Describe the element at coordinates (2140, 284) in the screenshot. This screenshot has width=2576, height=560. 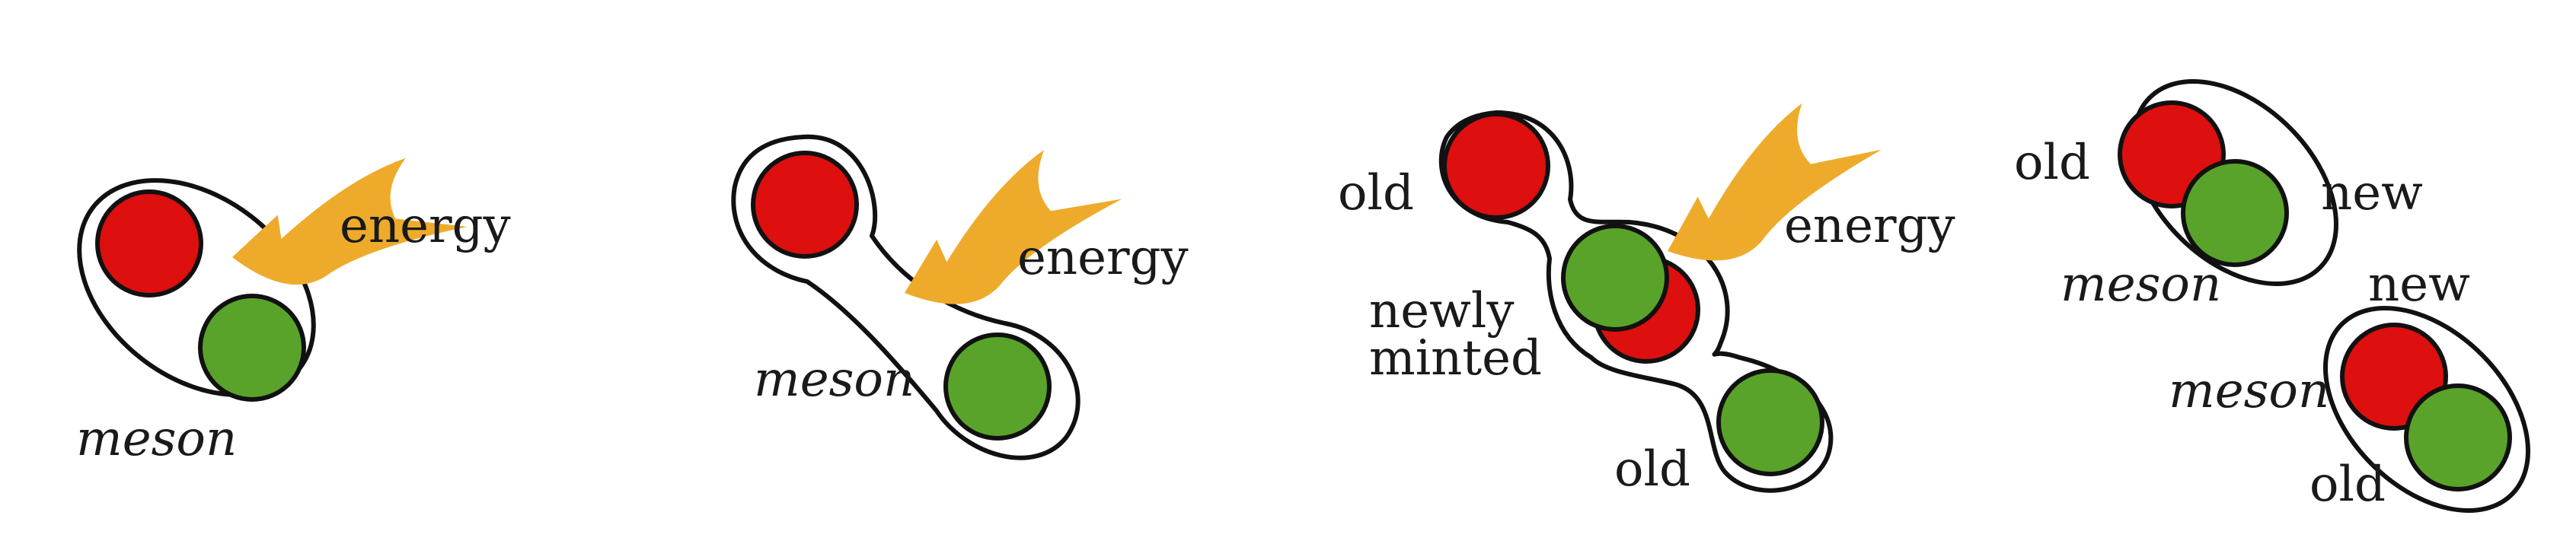
I see `meson-label-top: meson` at that location.